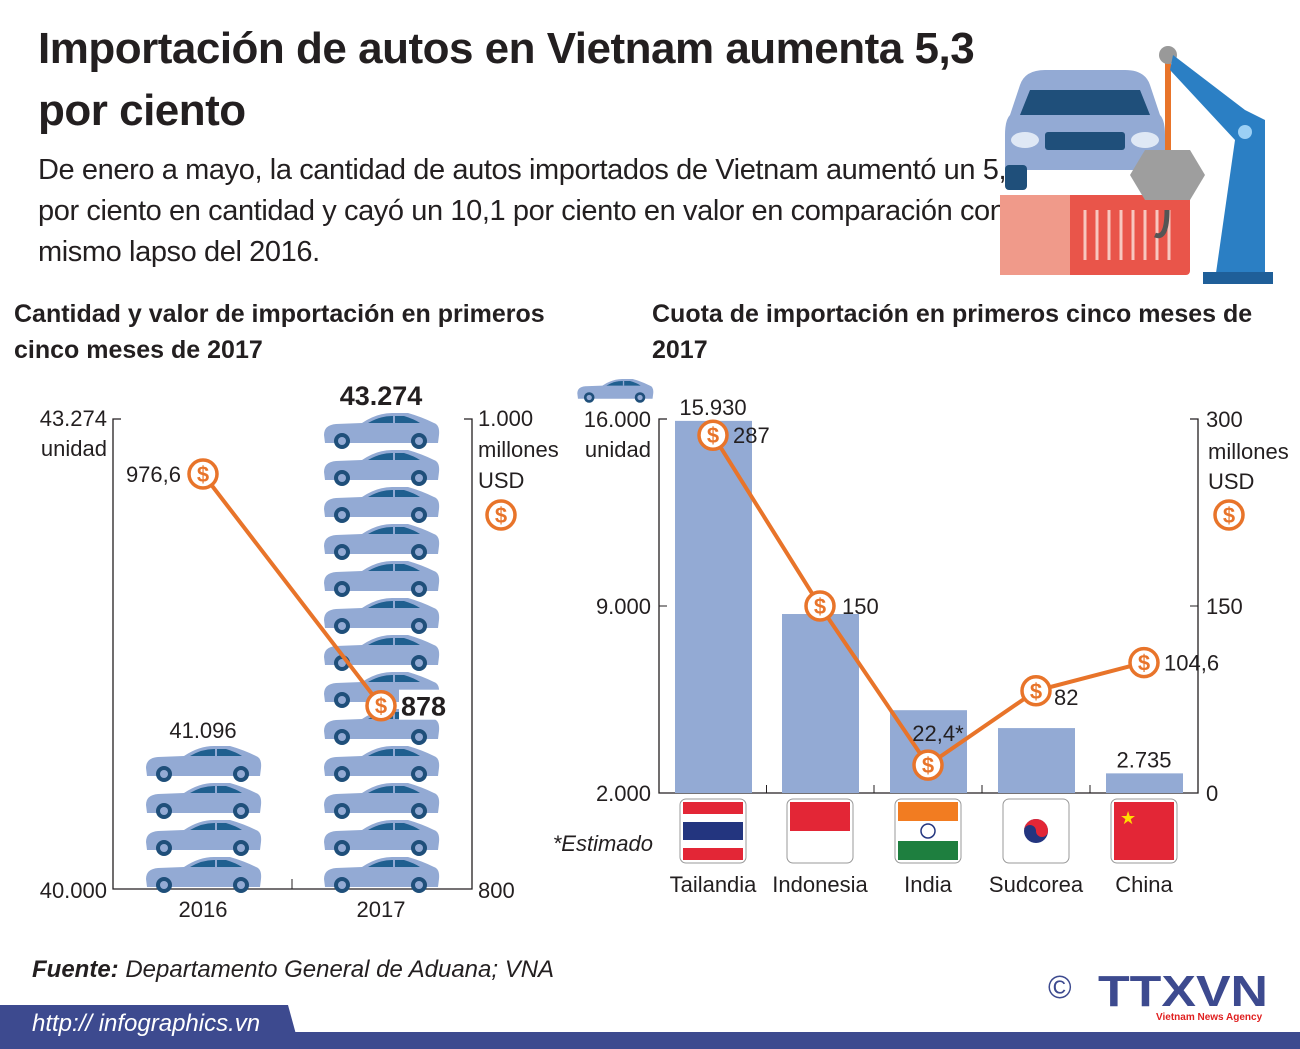 This screenshot has width=1300, height=1049. I want to click on flag-tailandia-icon, so click(713, 831).